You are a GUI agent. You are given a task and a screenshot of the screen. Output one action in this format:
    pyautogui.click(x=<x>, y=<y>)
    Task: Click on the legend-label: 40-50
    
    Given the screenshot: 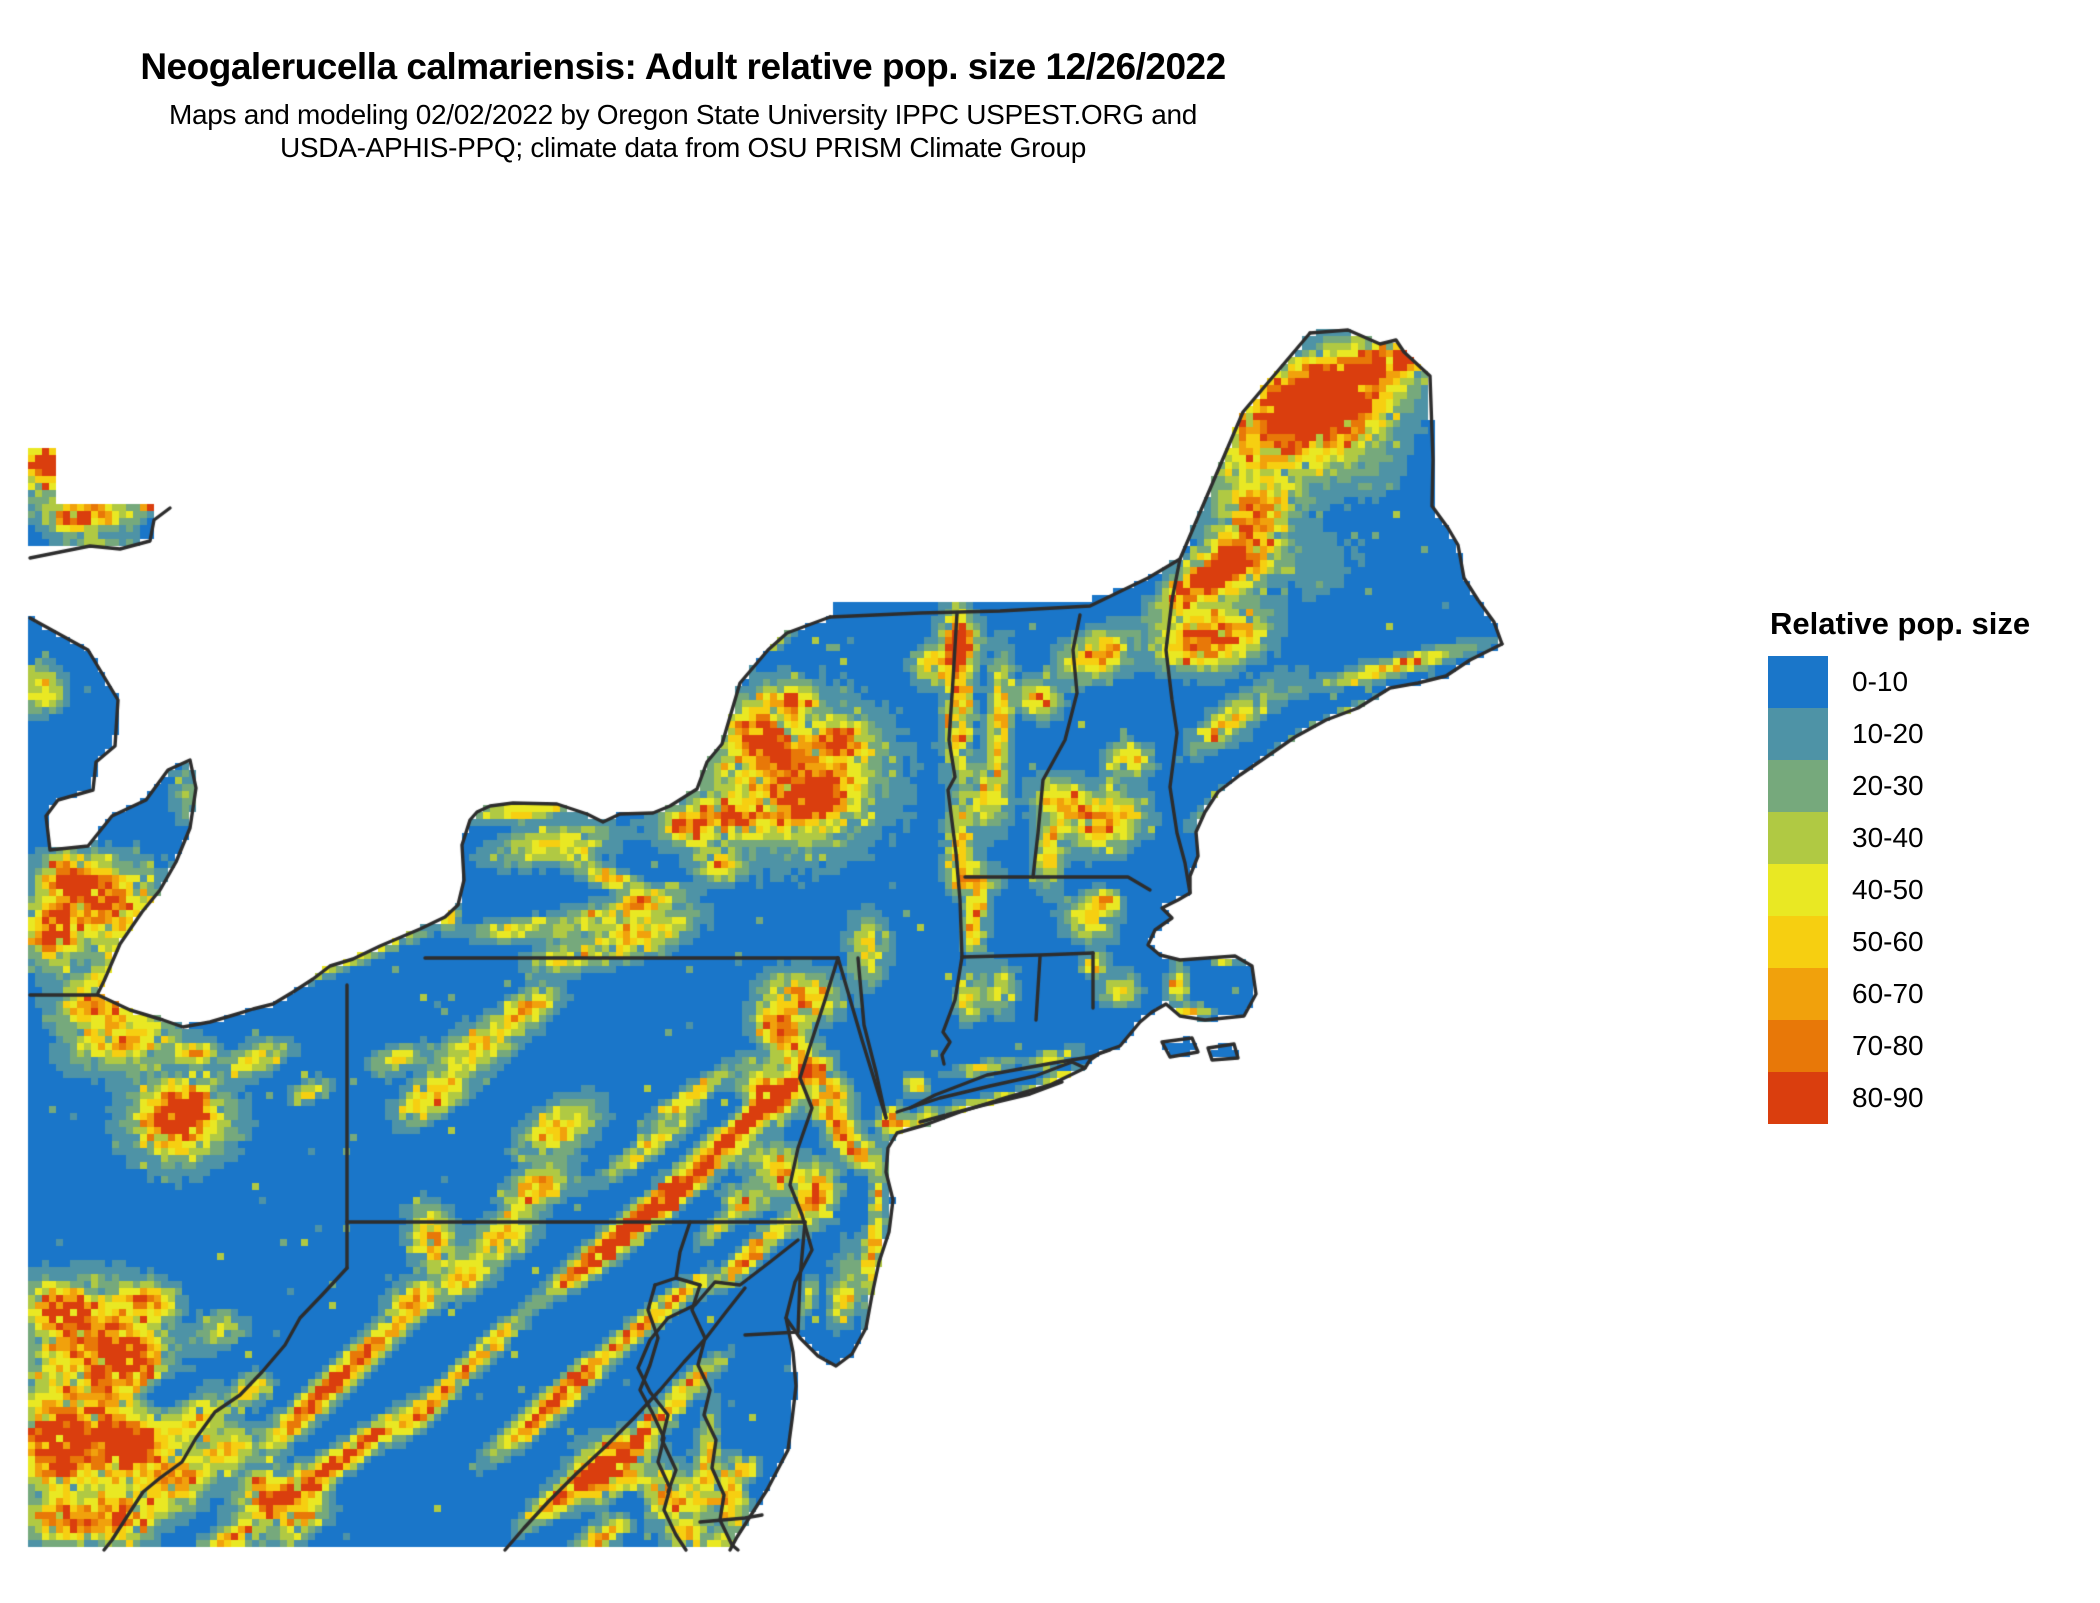 What is the action you would take?
    pyautogui.click(x=1888, y=889)
    